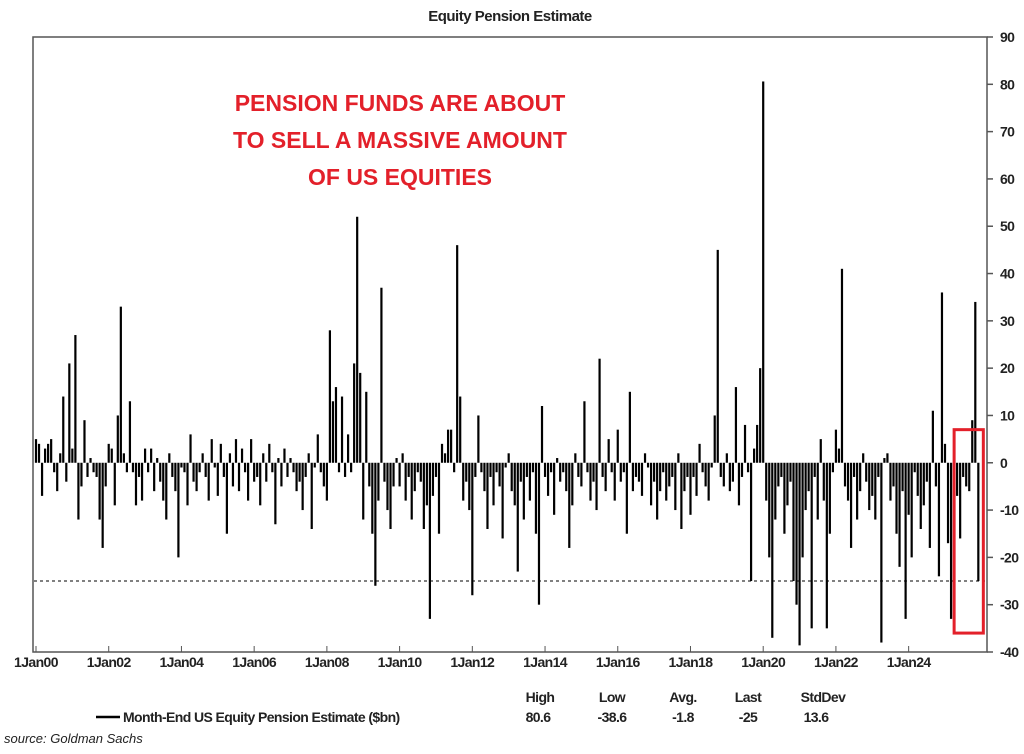  What do you see at coordinates (612, 697) in the screenshot?
I see `stat-header-low: Low` at bounding box center [612, 697].